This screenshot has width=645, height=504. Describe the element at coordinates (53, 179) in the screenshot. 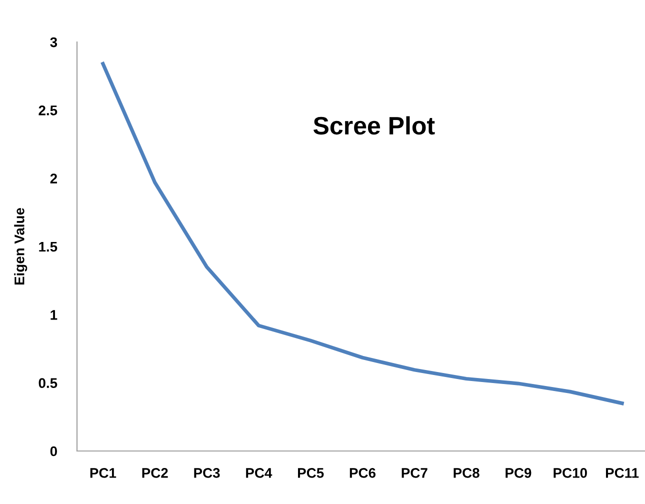

I see `y-tick-label: 2` at that location.